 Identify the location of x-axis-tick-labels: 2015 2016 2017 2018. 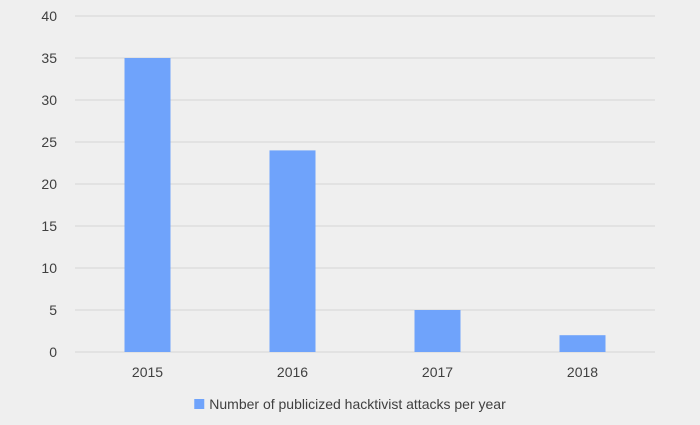
(365, 372).